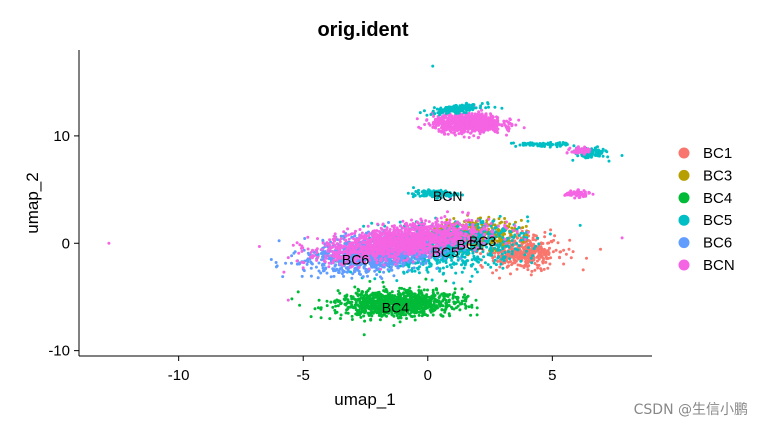 Image resolution: width=762 pixels, height=427 pixels. I want to click on cluster-label-bc4: BC4, so click(395, 308).